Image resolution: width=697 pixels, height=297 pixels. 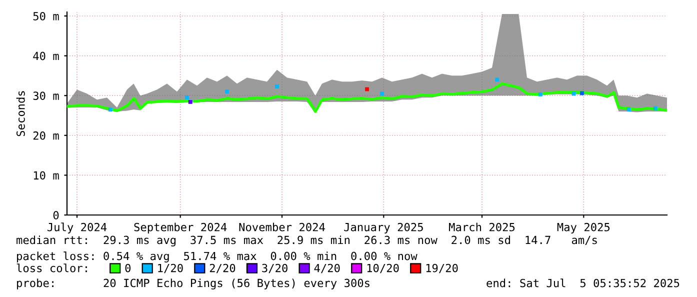 I want to click on x-tick-label: January 2025, so click(x=383, y=228).